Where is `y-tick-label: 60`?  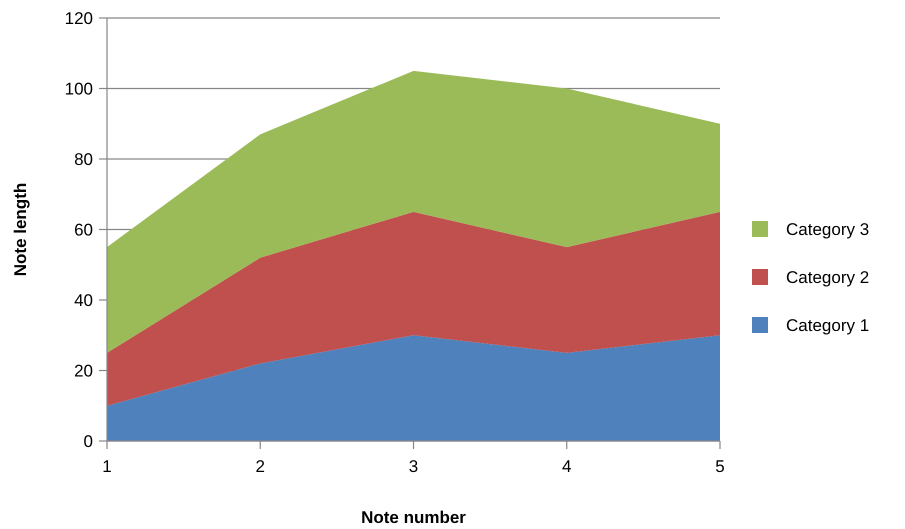
y-tick-label: 60 is located at coordinates (83, 230).